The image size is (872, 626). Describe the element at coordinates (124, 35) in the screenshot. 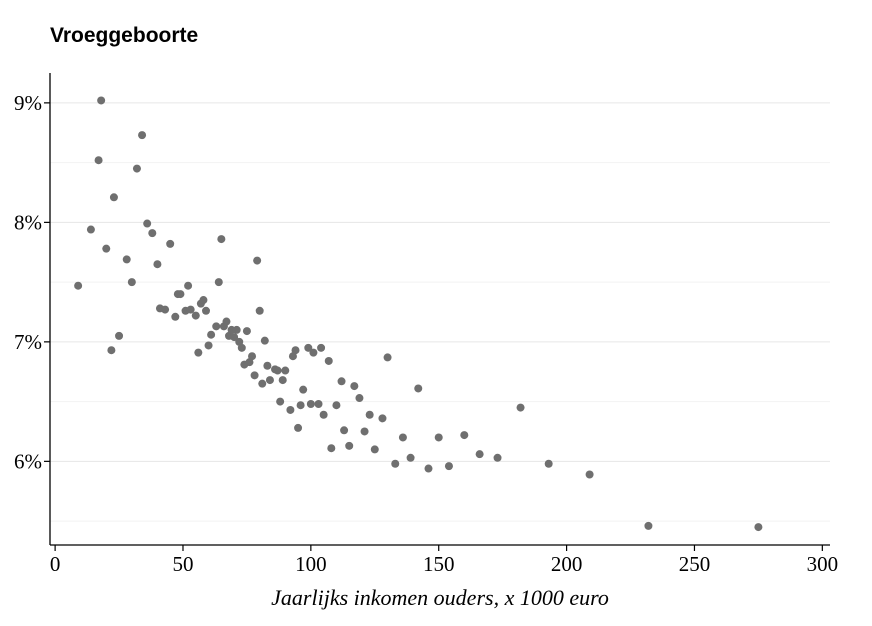

I see `chart-title: Vroeggeboorte` at that location.